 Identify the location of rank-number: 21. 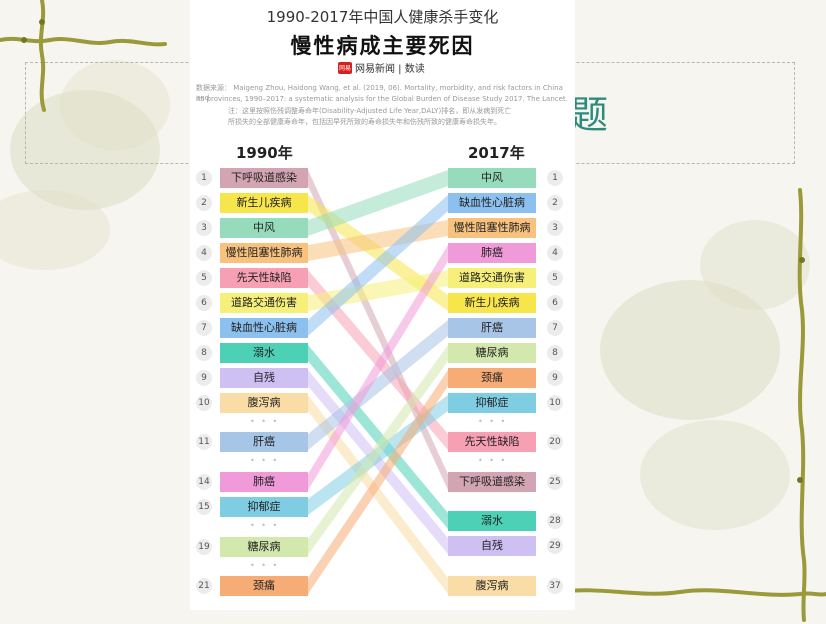
(204, 586).